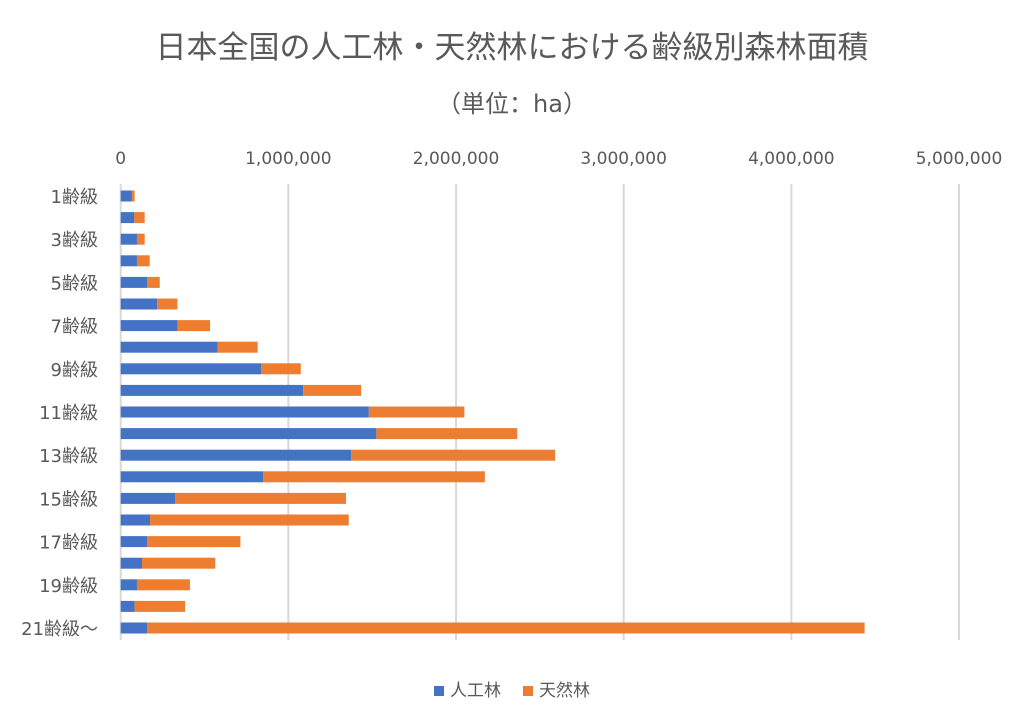 This screenshot has width=1024, height=712. I want to click on y-tick-label: 9齢級, so click(74, 370).